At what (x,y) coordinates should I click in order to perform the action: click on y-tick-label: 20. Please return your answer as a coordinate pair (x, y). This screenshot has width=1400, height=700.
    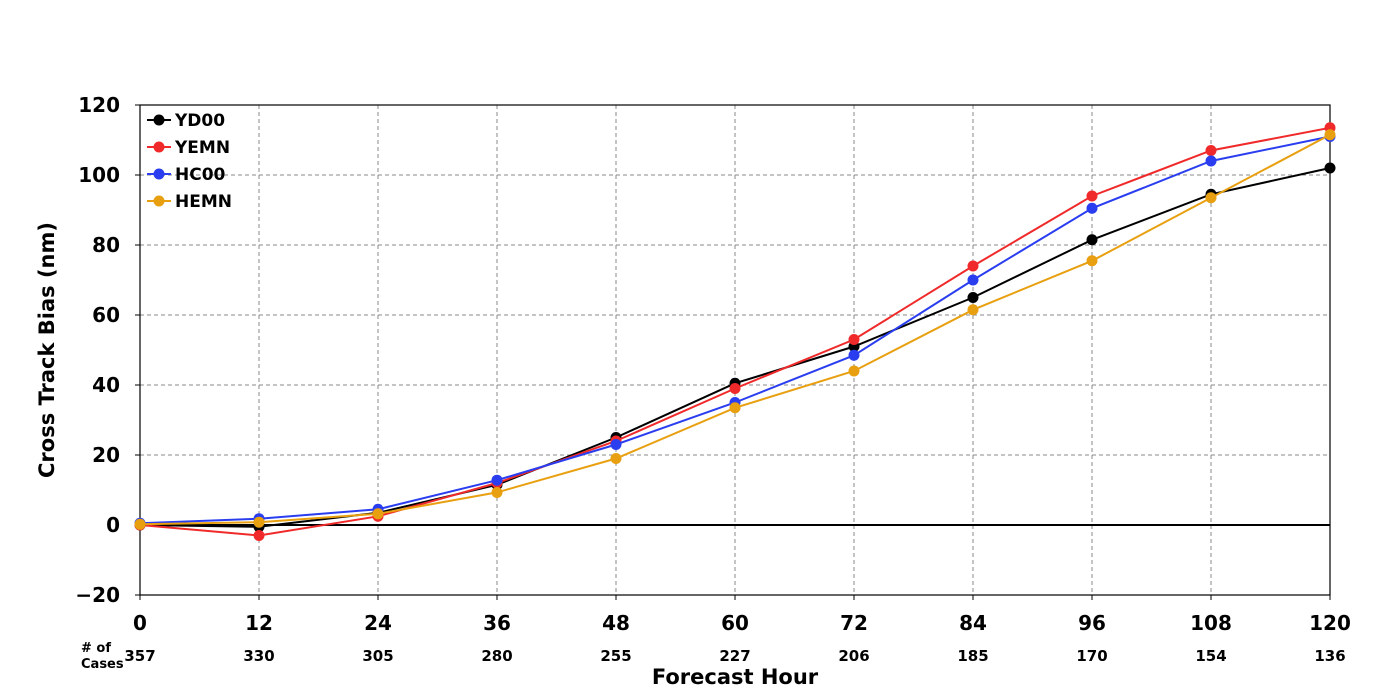
    Looking at the image, I should click on (106, 455).